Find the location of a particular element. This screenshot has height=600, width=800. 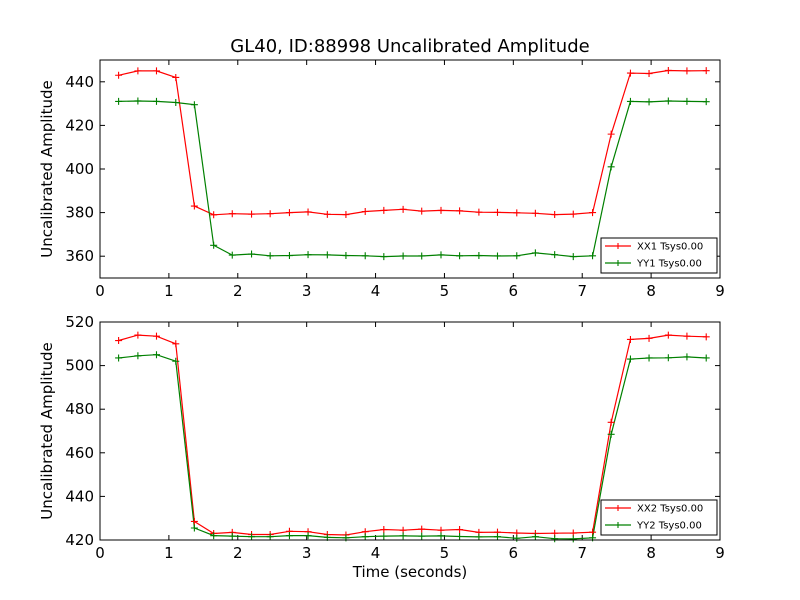

legend-label-yy2: YY2 Tsys0.00 is located at coordinates (669, 526).